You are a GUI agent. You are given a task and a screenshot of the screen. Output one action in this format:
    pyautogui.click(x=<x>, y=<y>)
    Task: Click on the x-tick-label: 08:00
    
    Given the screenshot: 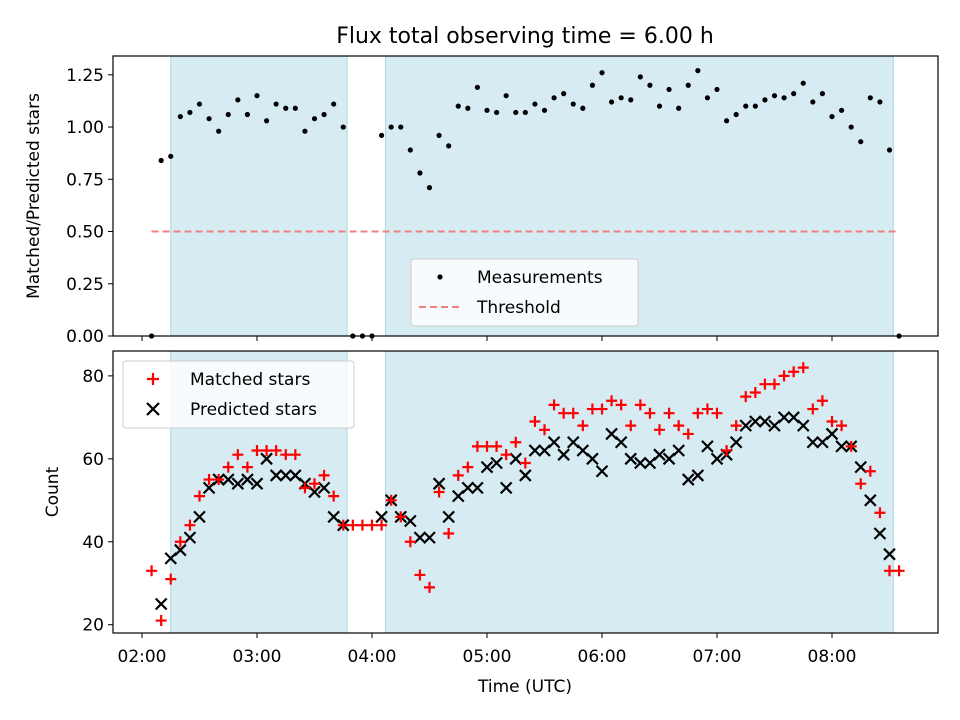 What is the action you would take?
    pyautogui.click(x=832, y=657)
    